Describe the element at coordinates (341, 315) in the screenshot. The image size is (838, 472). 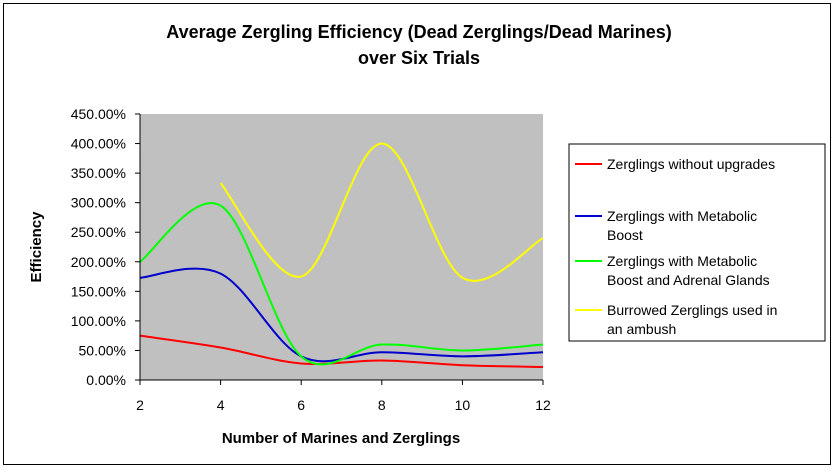
I see `series-line-metabolic-boost` at that location.